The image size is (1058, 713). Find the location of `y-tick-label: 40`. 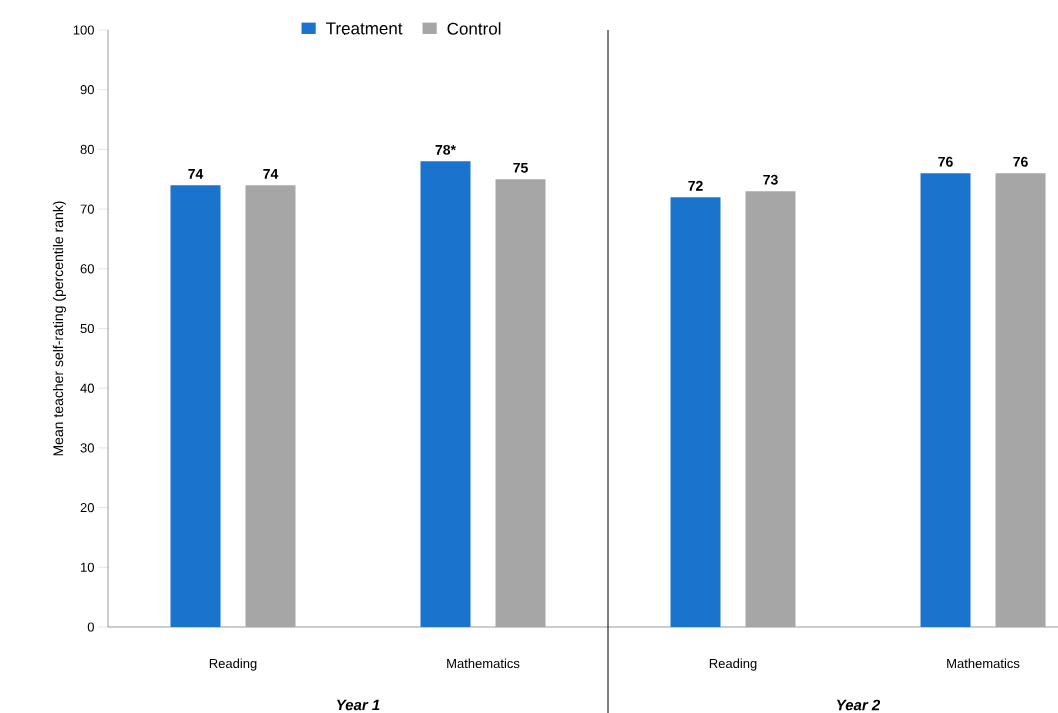

y-tick-label: 40 is located at coordinates (87, 388).